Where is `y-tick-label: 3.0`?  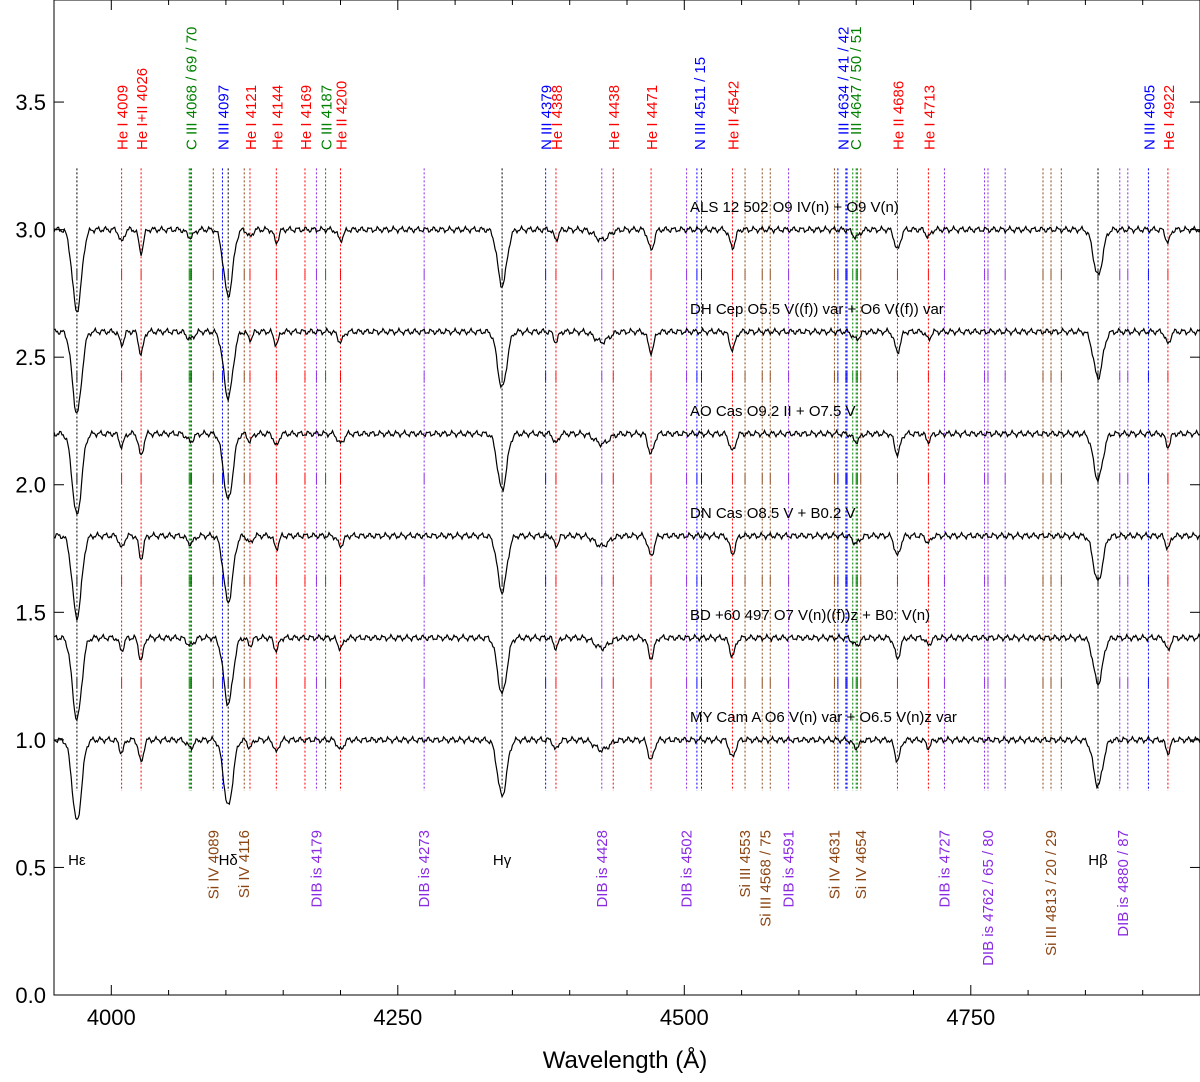 y-tick-label: 3.0 is located at coordinates (30, 230).